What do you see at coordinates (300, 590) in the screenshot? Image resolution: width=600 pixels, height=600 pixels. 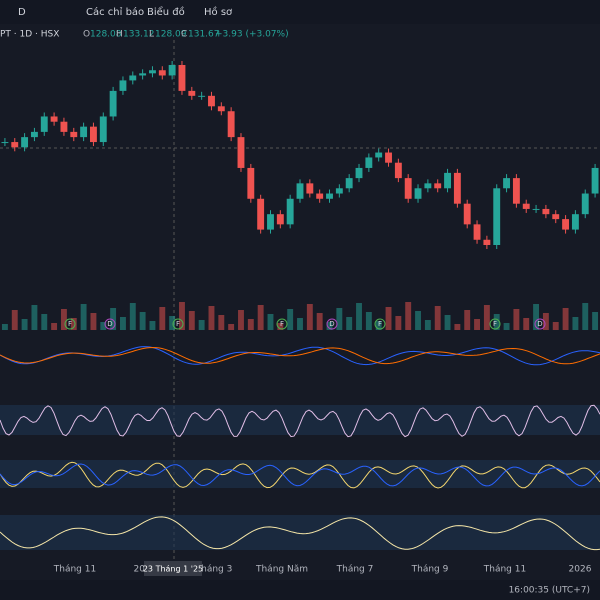 I see `bottom-bar` at bounding box center [300, 590].